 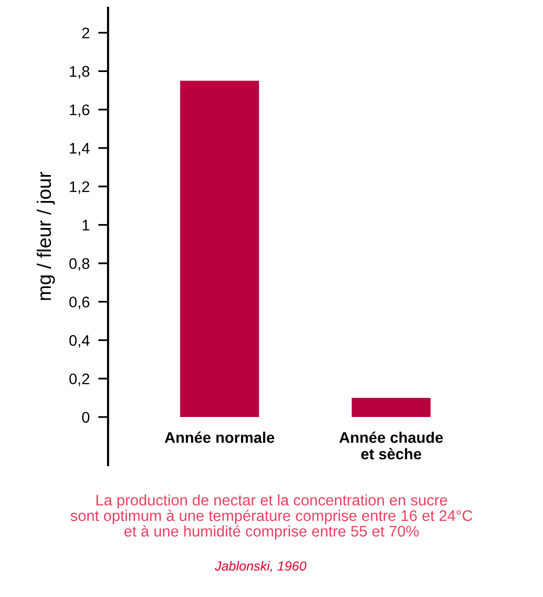 I want to click on y-tick-label: 0,2, so click(x=79, y=379).